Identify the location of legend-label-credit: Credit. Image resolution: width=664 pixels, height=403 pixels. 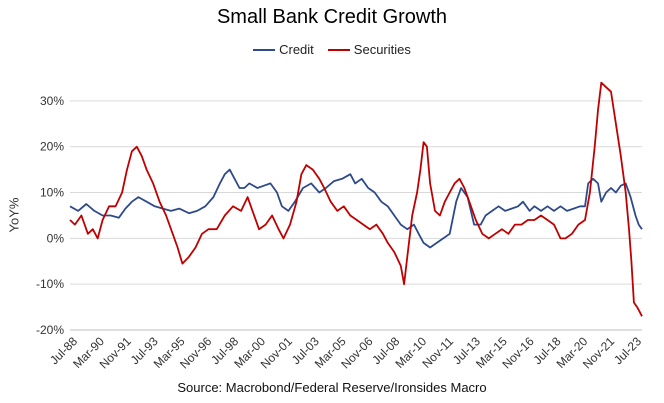
(296, 49).